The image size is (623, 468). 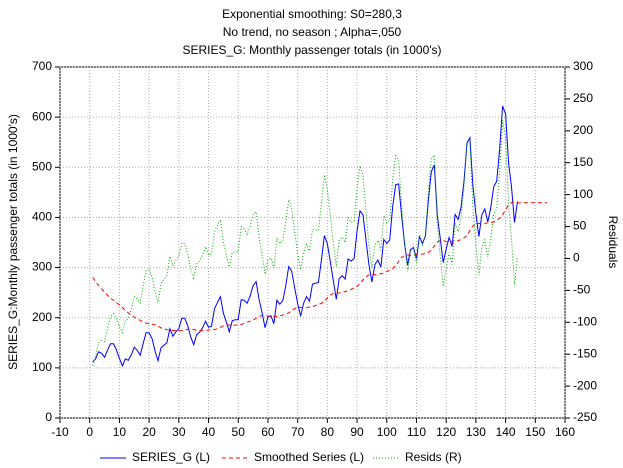 What do you see at coordinates (585, 417) in the screenshot?
I see `y2-tick-label: -250` at bounding box center [585, 417].